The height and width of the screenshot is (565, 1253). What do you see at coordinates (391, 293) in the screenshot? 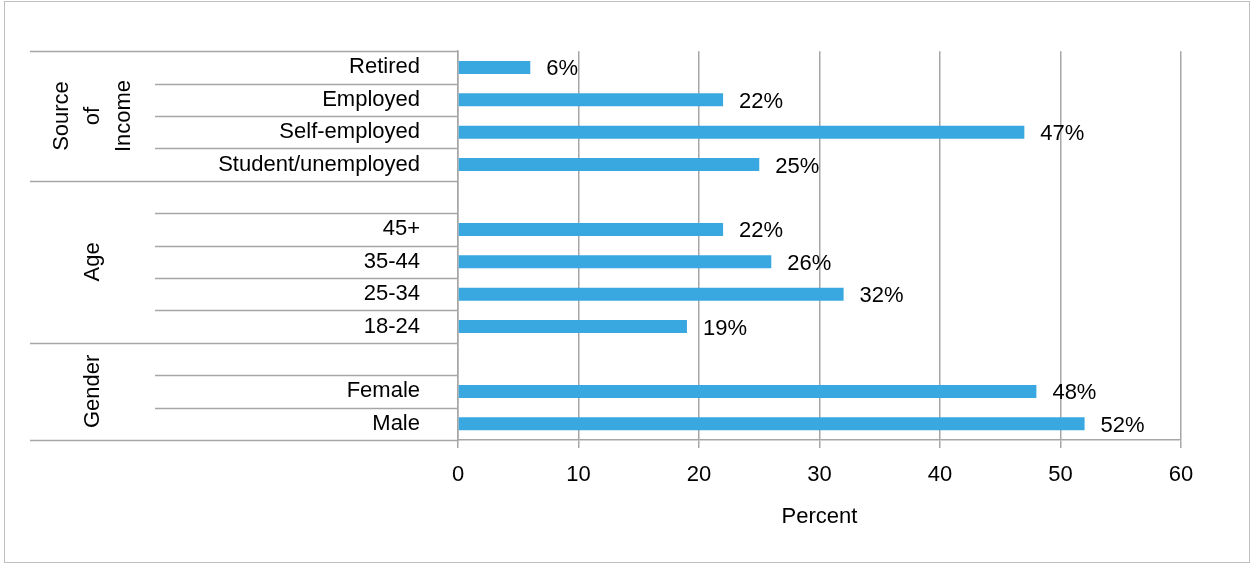
I see `y-tick-label: 25-34` at bounding box center [391, 293].